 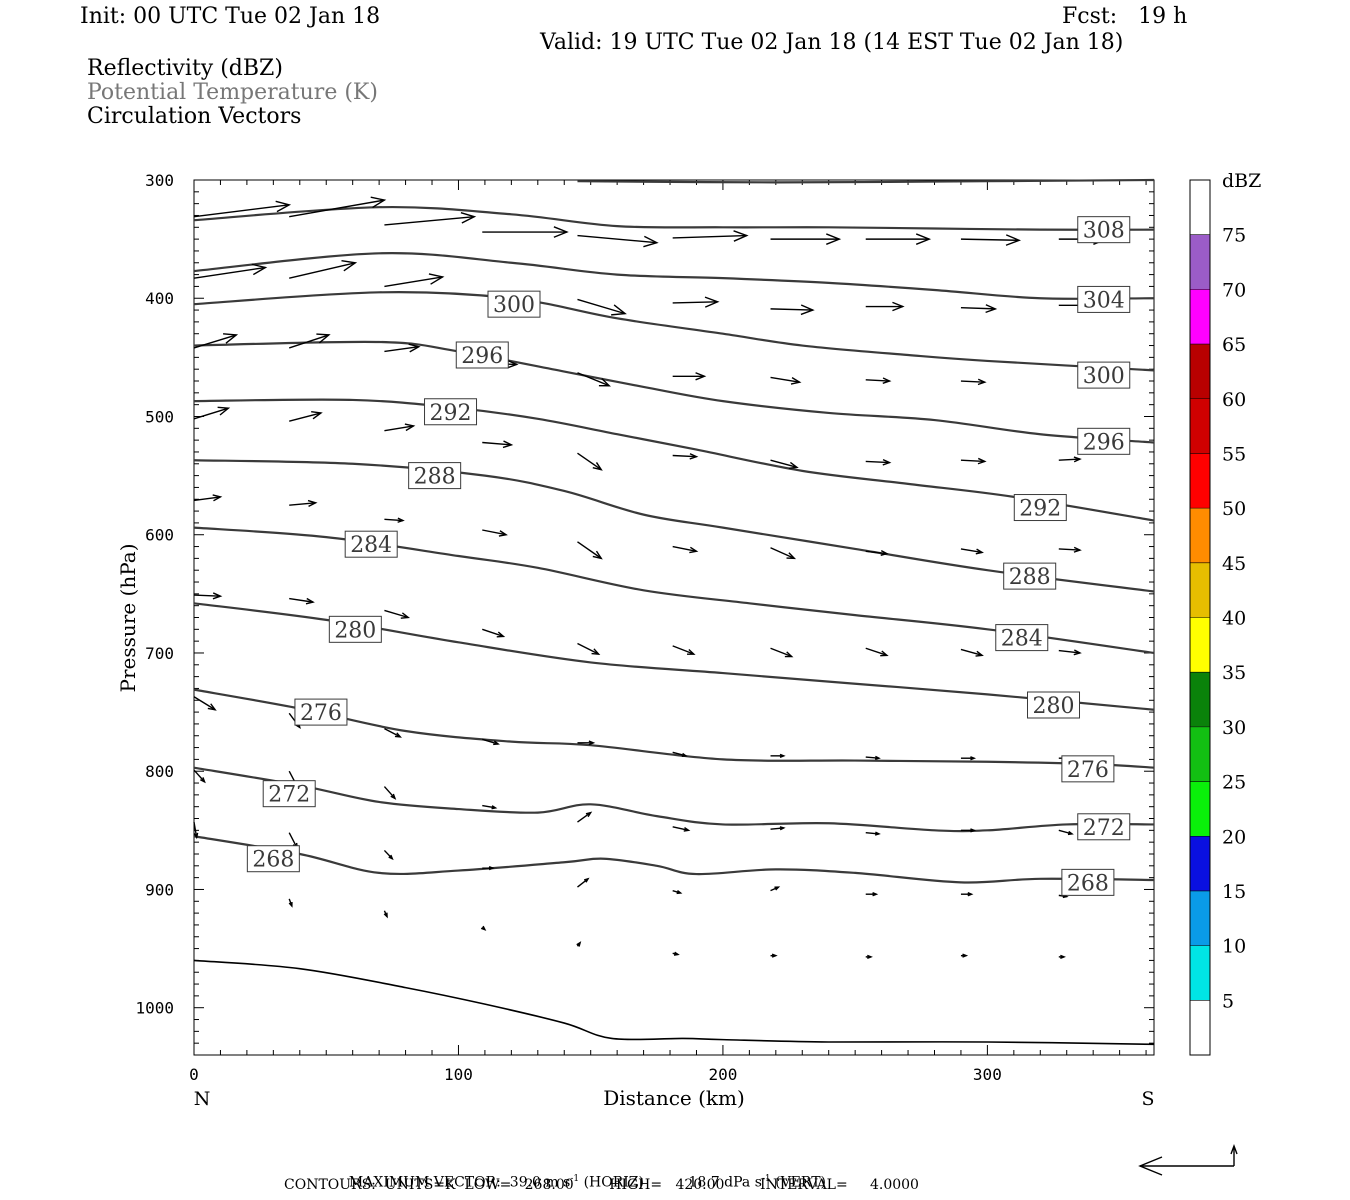 What do you see at coordinates (1234, 947) in the screenshot?
I see `colorbar-level-label: 10` at bounding box center [1234, 947].